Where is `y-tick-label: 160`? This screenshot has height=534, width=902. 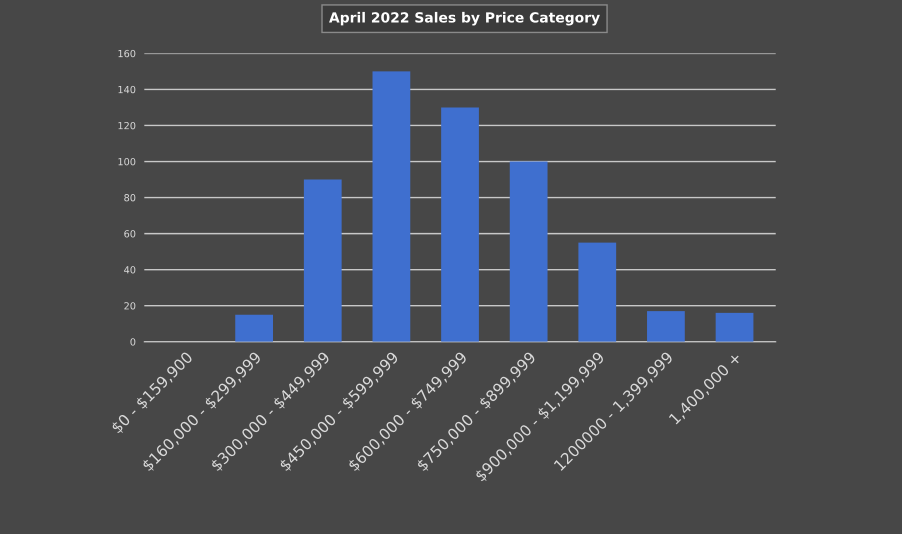 y-tick-label: 160 is located at coordinates (127, 54).